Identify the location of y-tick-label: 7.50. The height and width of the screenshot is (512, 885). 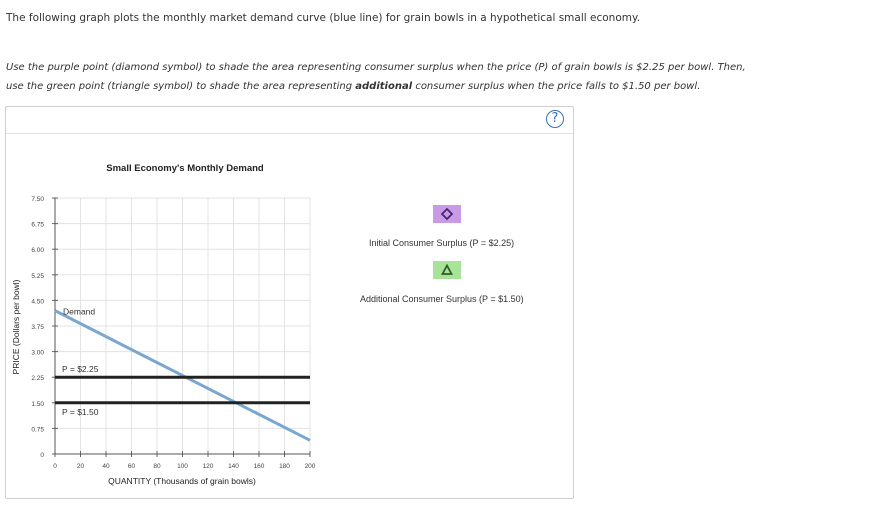
(37, 199).